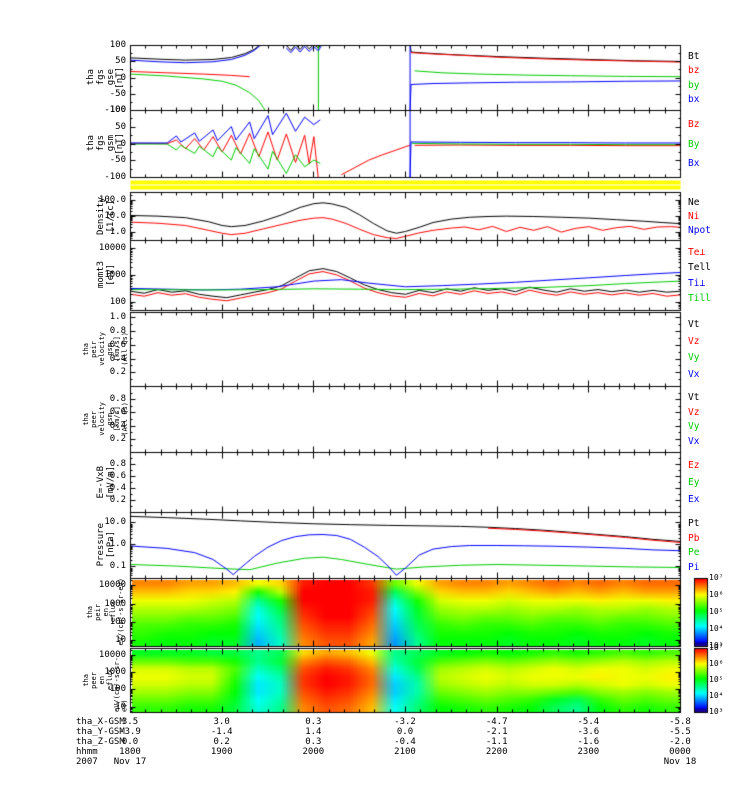 This screenshot has height=800, width=750. I want to click on colorbar-tick-label: 10⁵, so click(716, 679).